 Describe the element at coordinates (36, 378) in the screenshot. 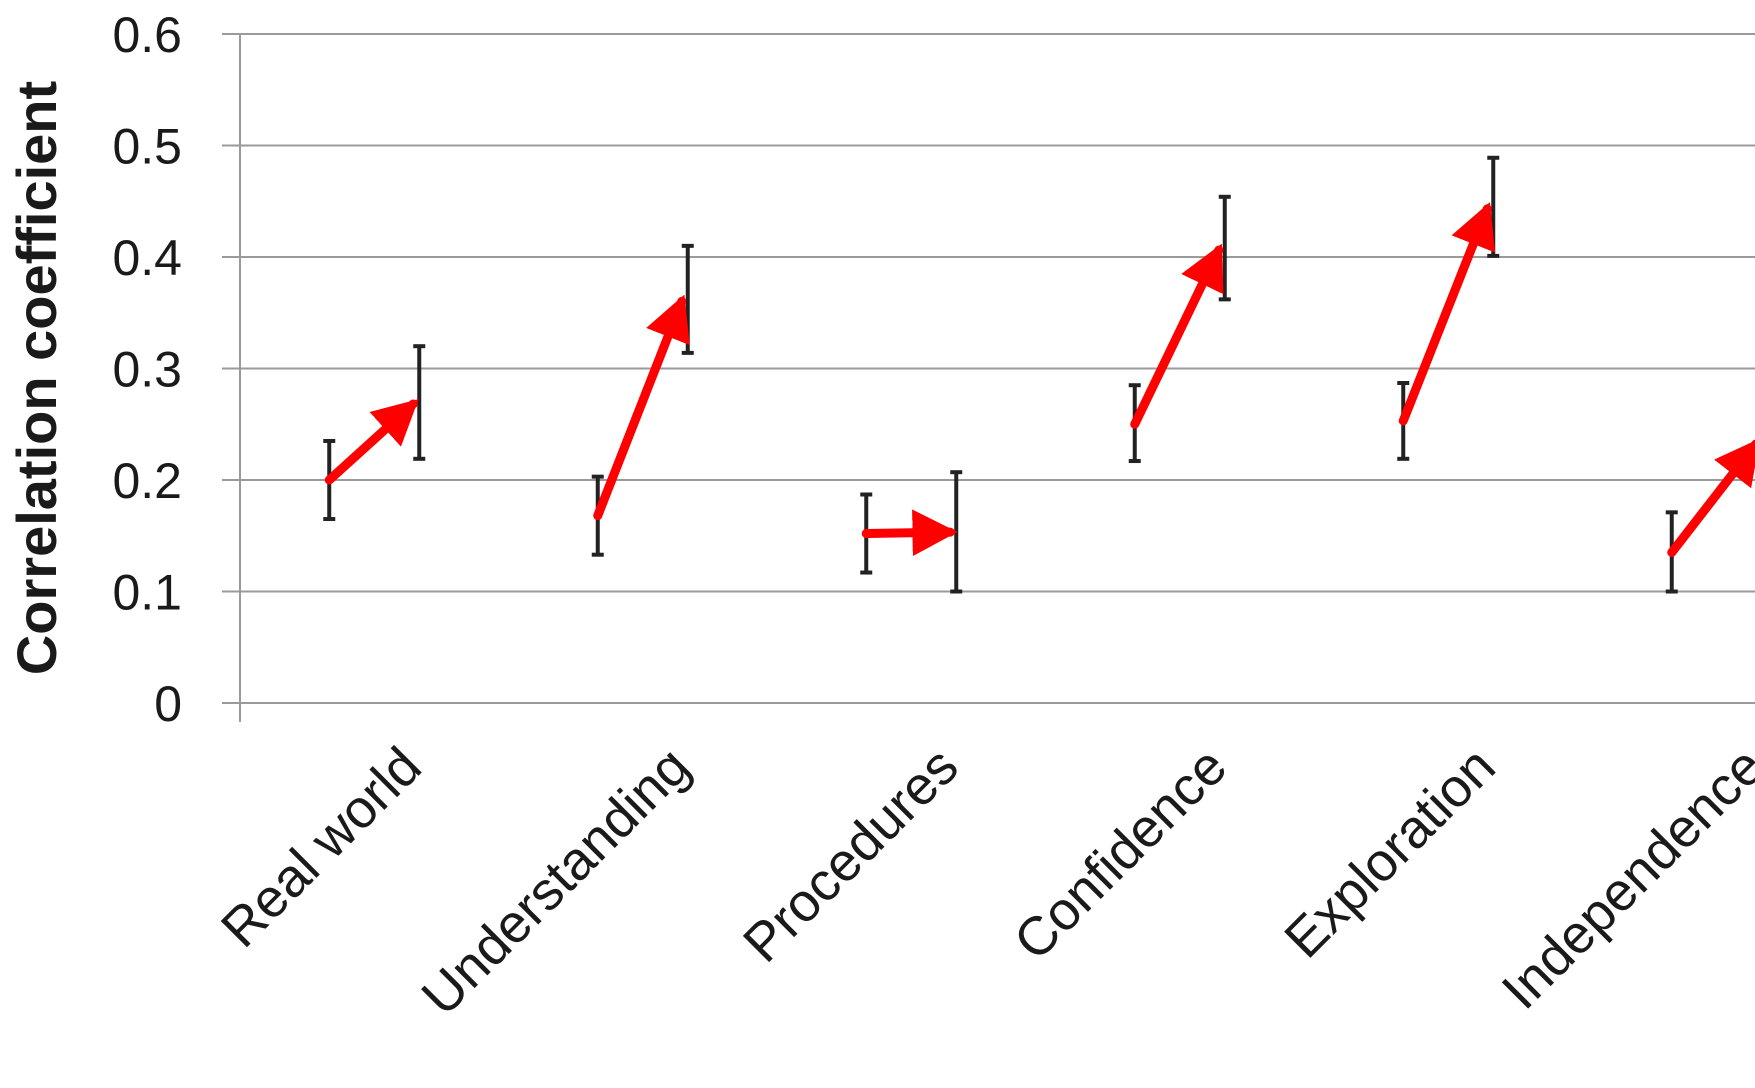

I see `y-axis-title: Correlation coefficient` at that location.